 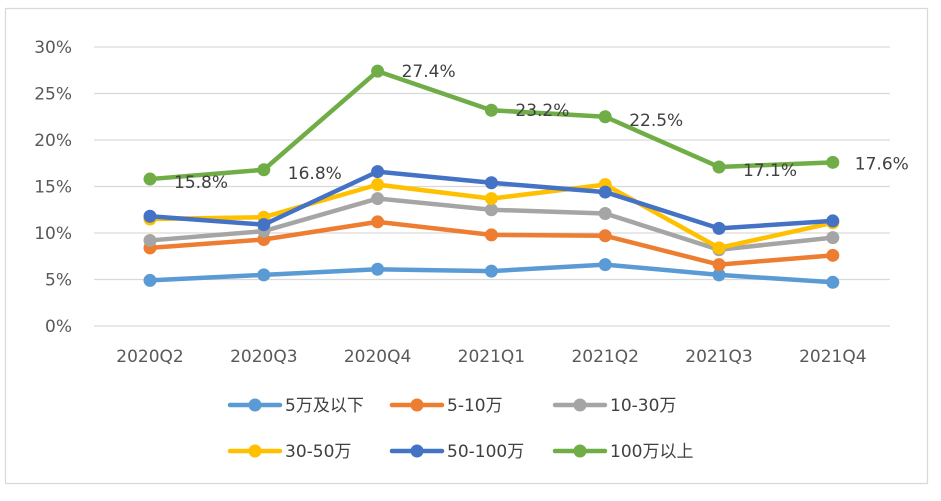 I want to click on data-label: 16.8%, so click(x=315, y=174).